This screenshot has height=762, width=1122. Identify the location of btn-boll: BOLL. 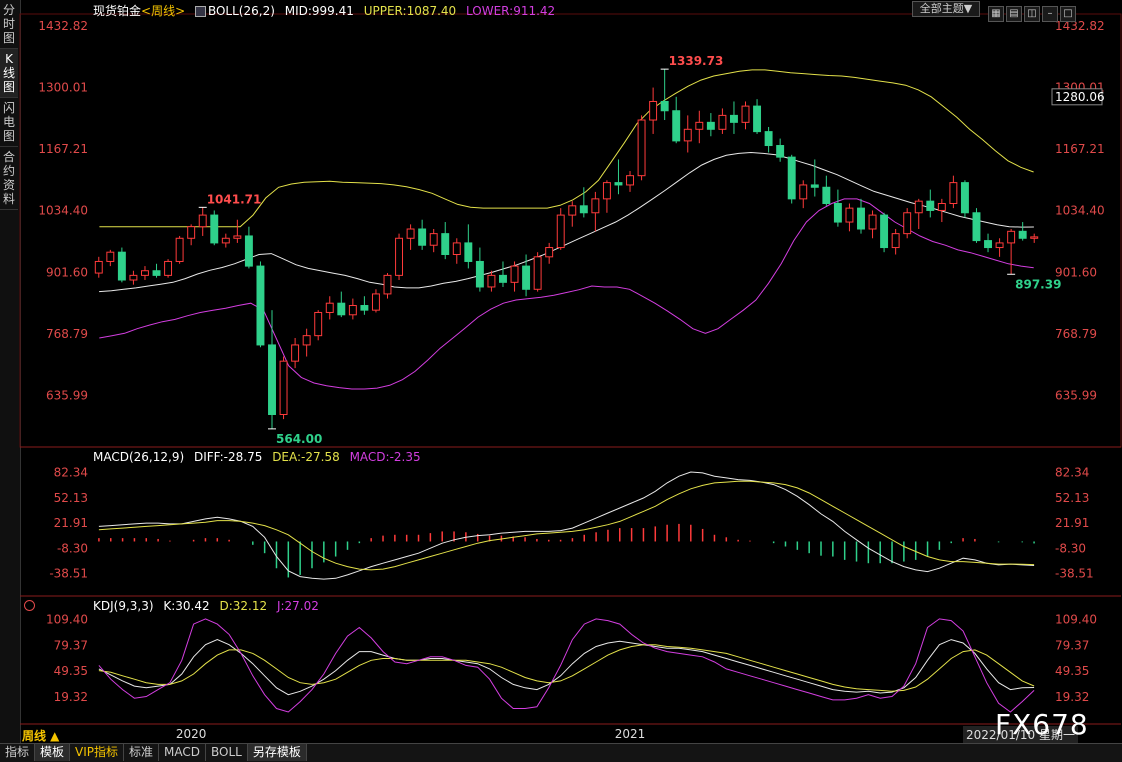
(227, 752).